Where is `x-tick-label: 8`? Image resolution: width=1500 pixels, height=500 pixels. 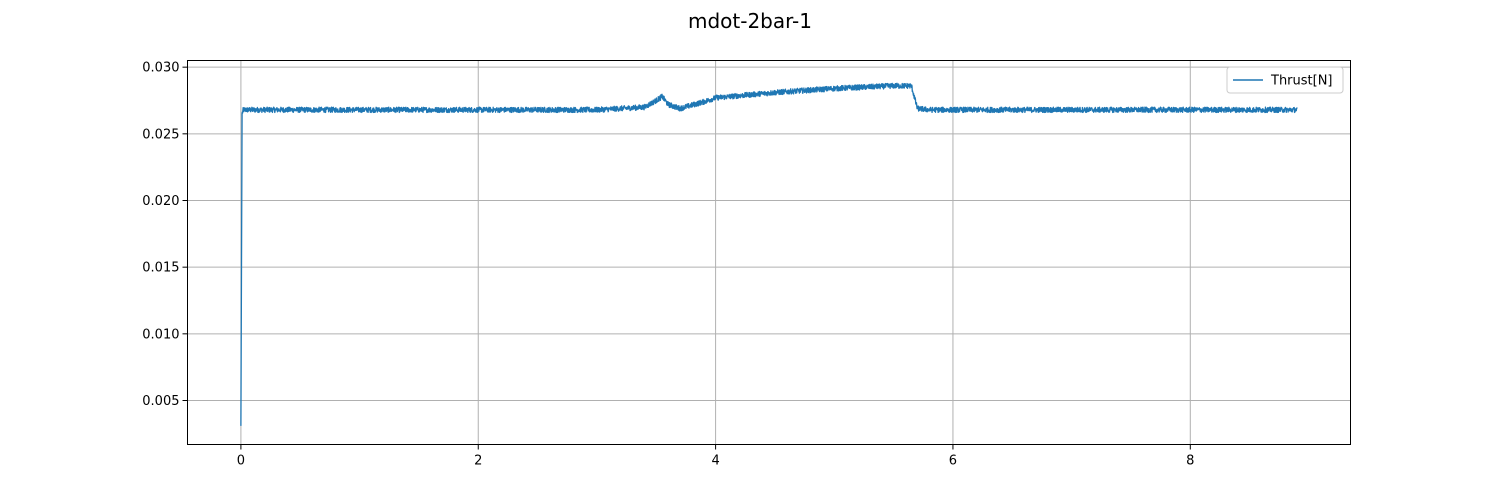
x-tick-label: 8 is located at coordinates (1190, 461).